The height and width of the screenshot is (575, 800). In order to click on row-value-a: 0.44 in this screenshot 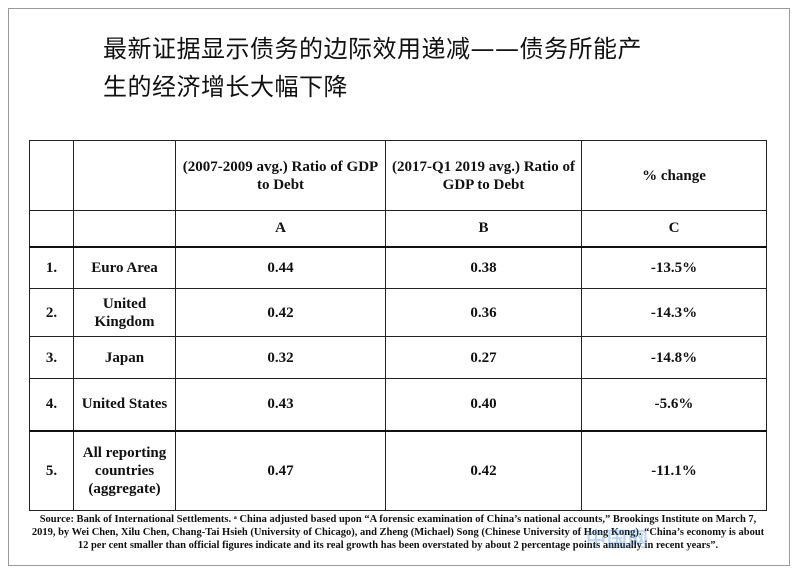, I will do `click(280, 267)`.